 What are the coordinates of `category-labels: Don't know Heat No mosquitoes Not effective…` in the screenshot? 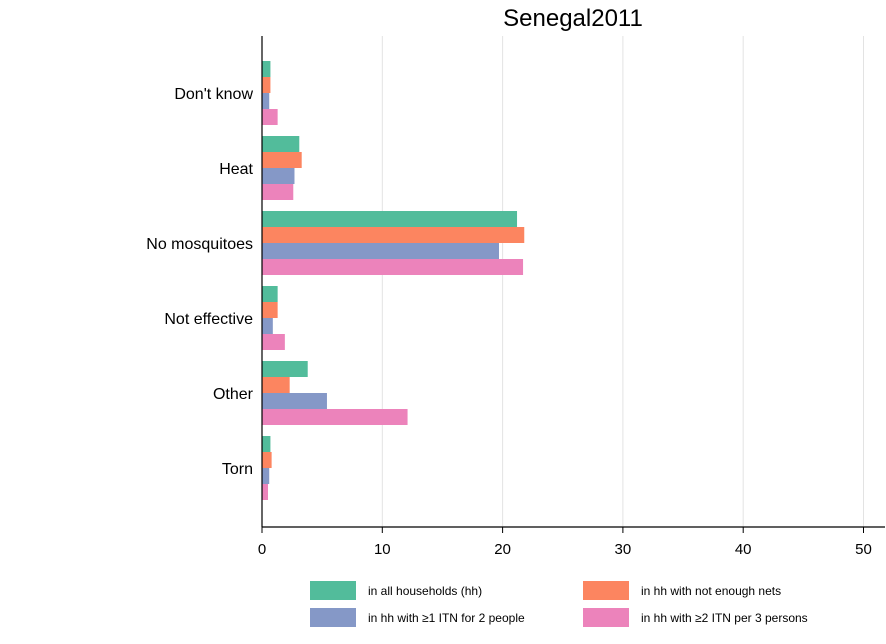 It's located at (199, 282).